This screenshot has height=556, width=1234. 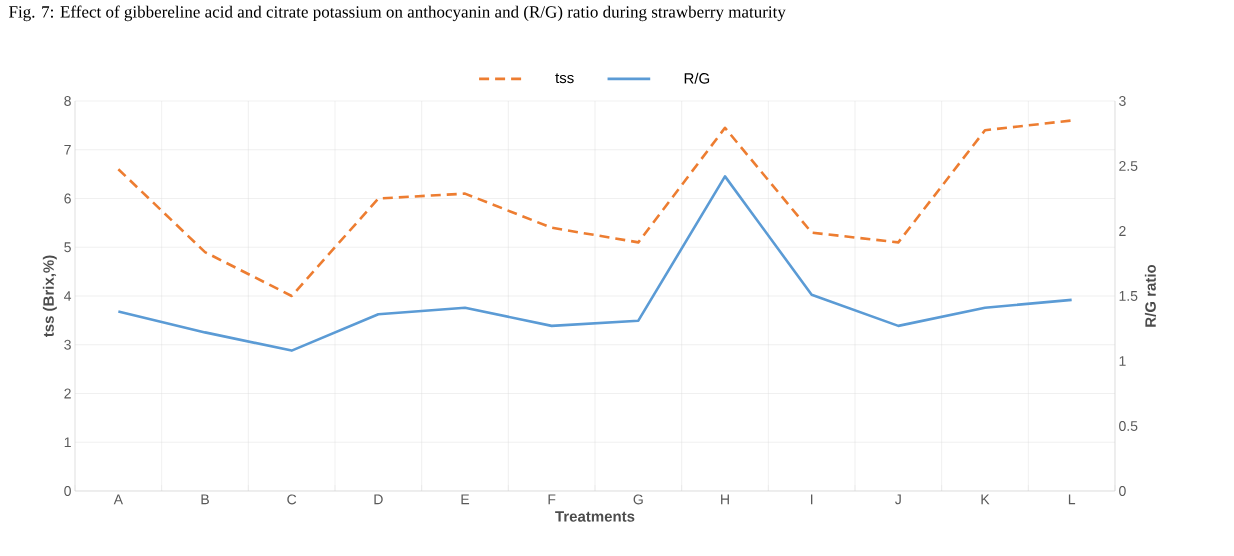 I want to click on x-tick-label: A, so click(x=118, y=499).